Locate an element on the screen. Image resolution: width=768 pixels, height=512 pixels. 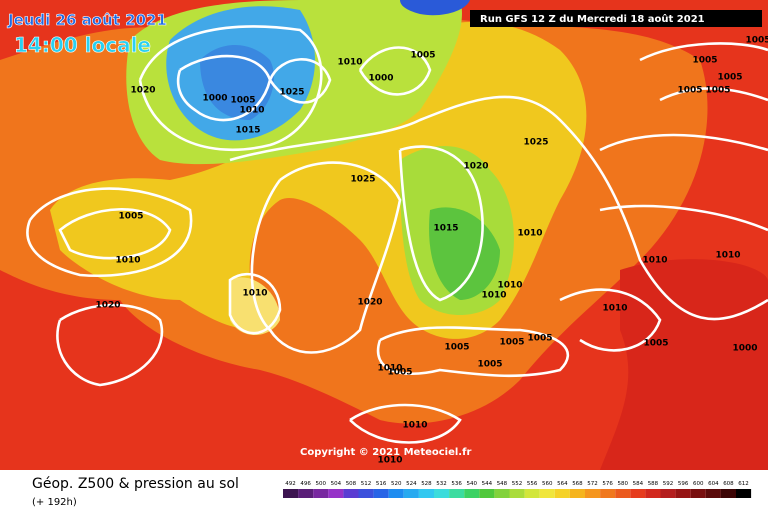
colorbar-label: 568 is located at coordinates (577, 484).